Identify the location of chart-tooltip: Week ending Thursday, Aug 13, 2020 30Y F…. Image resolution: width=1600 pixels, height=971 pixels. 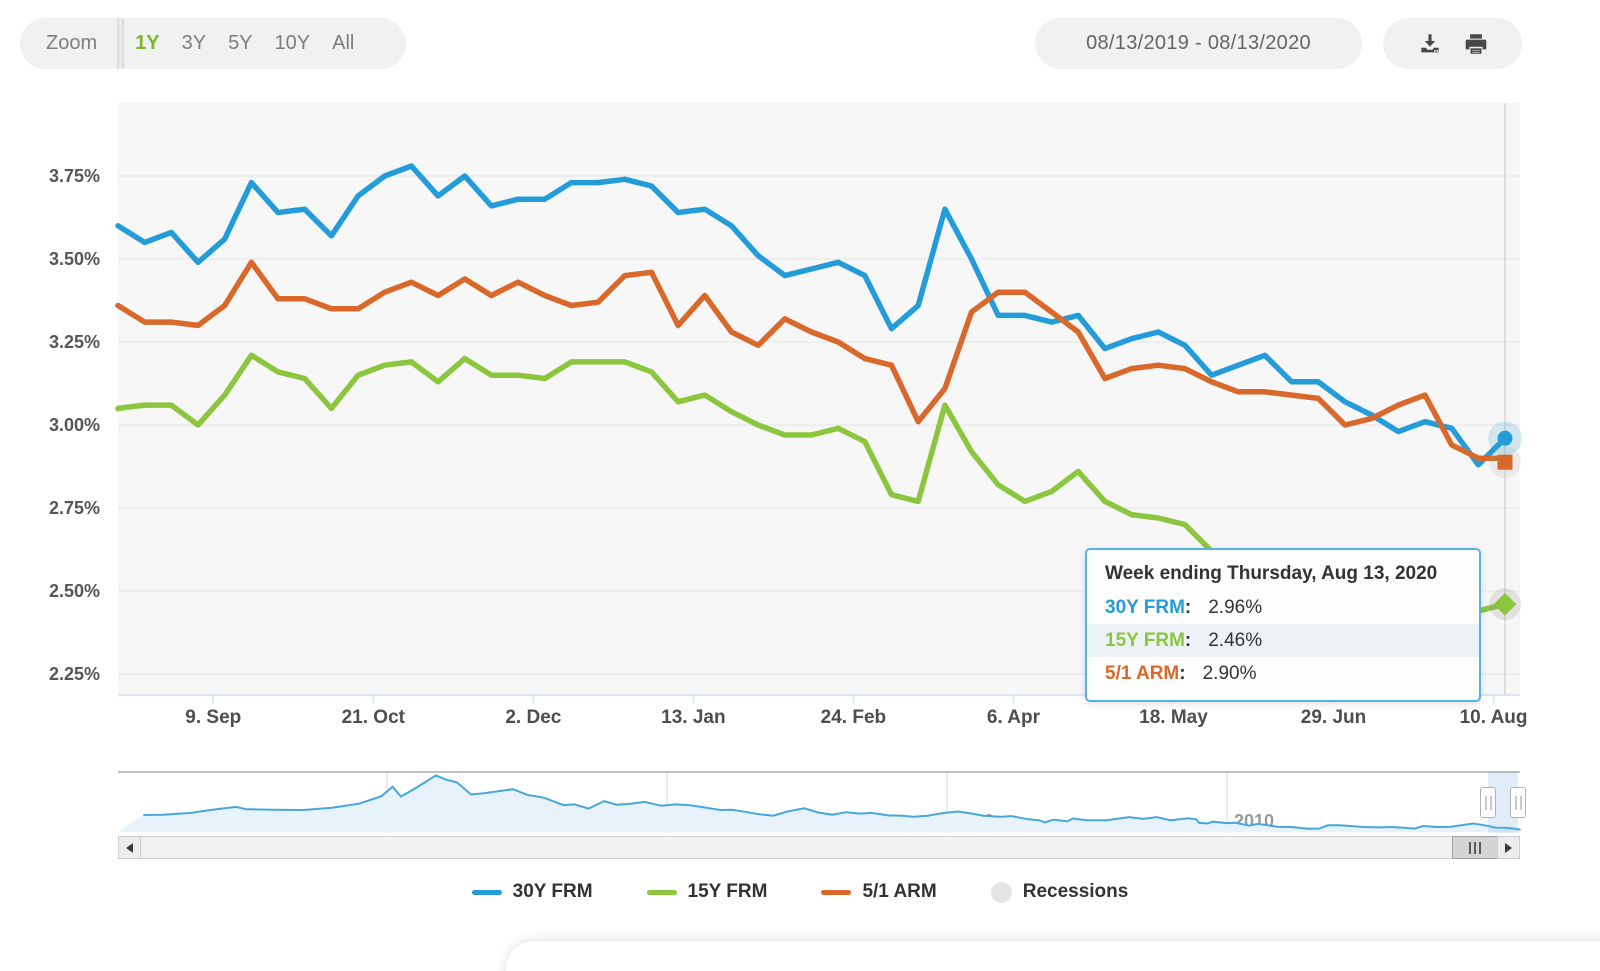
(1283, 625).